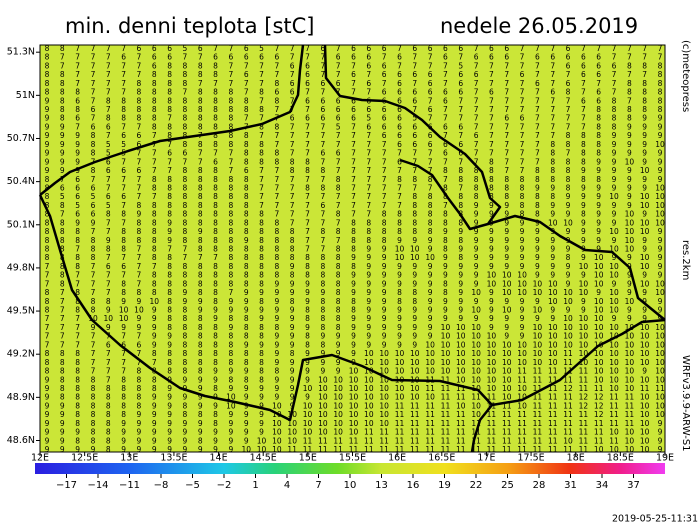  What do you see at coordinates (348, 482) in the screenshot?
I see `colorbar-ticks: −17 −14 −11 −8 −5 −2 1 4 7 10 13 16 19 22 25 28 31 34 37` at bounding box center [348, 482].